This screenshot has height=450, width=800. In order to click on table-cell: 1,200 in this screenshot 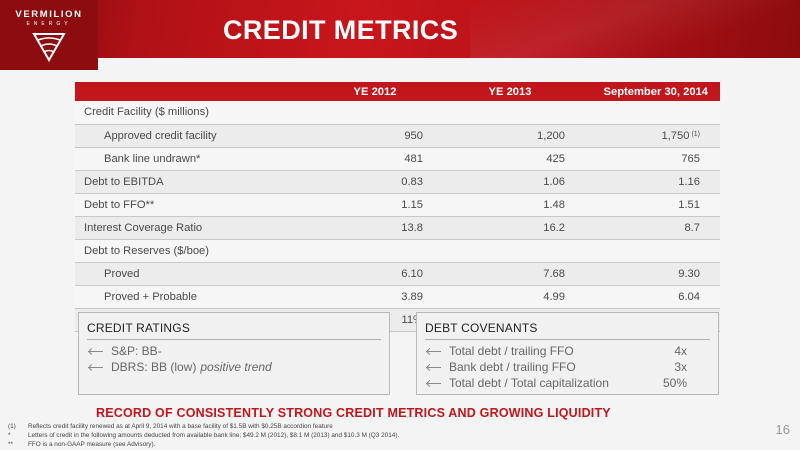, I will do `click(510, 136)`.